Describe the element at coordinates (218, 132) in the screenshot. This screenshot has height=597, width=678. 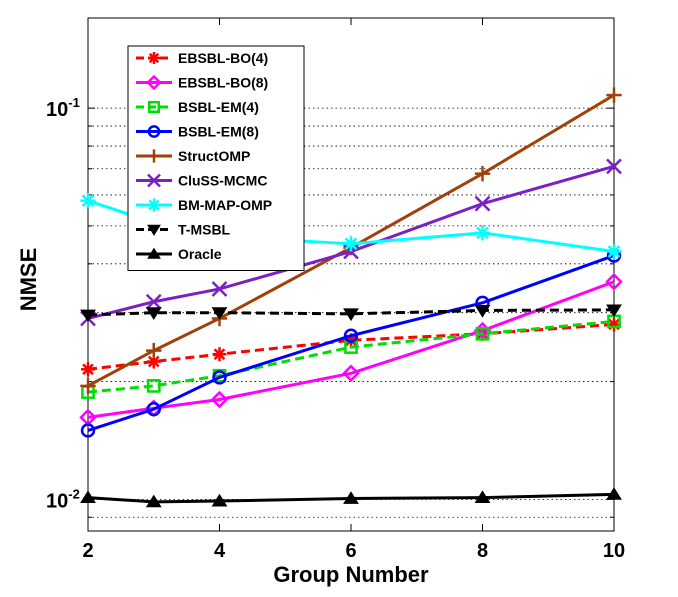
I see `legend-label: BSBL-EM(8)` at that location.